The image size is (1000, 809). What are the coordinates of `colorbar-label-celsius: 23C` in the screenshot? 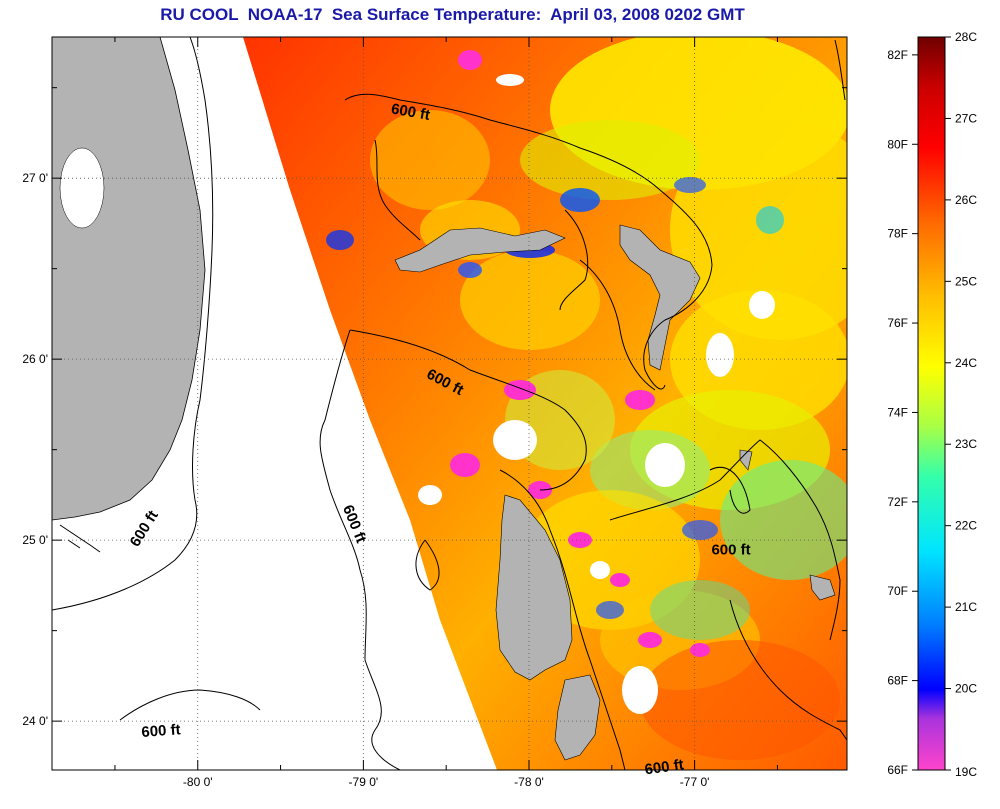 It's located at (966, 444).